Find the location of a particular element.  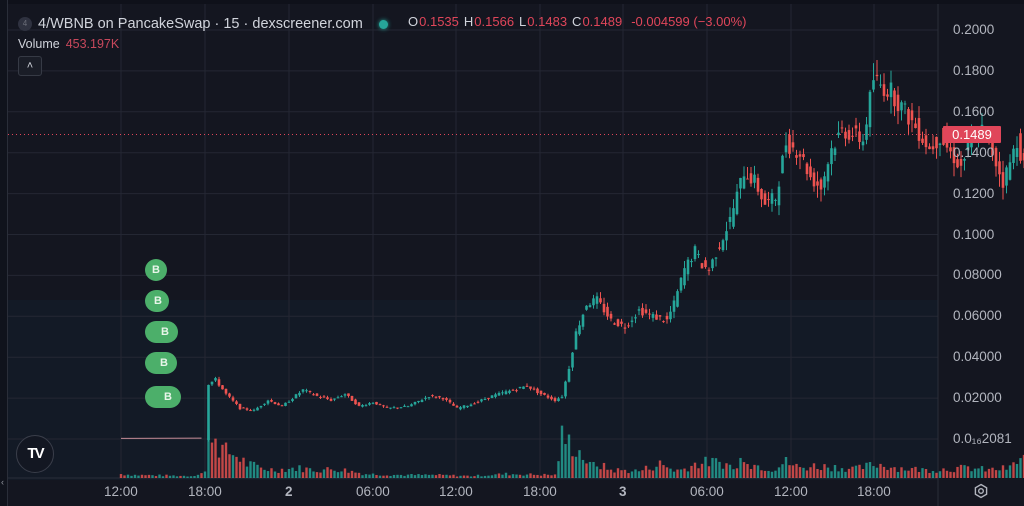

open-label: O is located at coordinates (413, 21).